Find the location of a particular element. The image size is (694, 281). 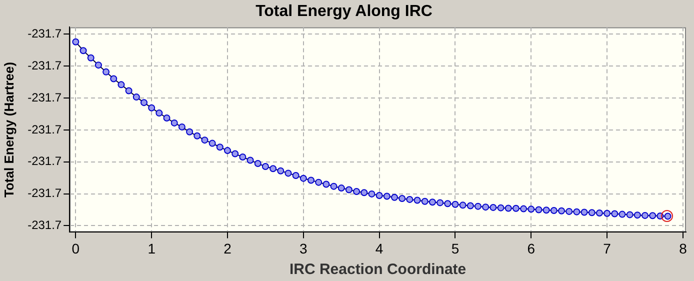

x-tick-label: 2 is located at coordinates (228, 248).